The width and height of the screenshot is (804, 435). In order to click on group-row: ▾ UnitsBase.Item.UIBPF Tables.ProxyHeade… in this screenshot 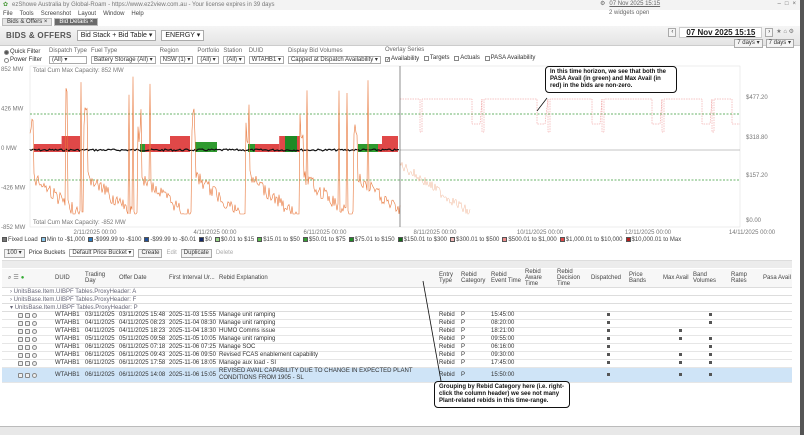, I will do `click(397, 308)`.